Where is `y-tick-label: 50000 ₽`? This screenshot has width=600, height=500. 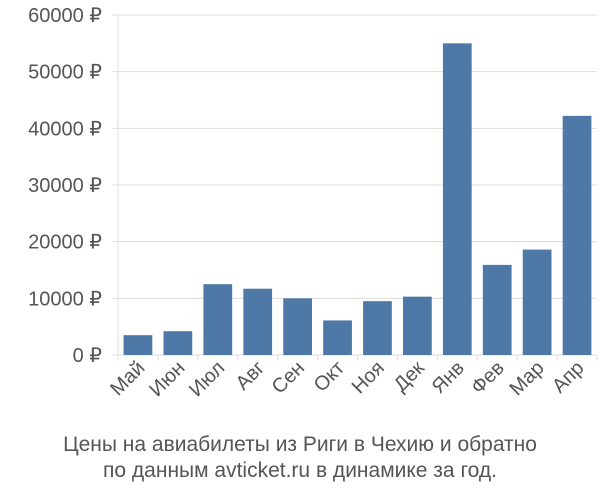
y-tick-label: 50000 ₽ is located at coordinates (65, 73).